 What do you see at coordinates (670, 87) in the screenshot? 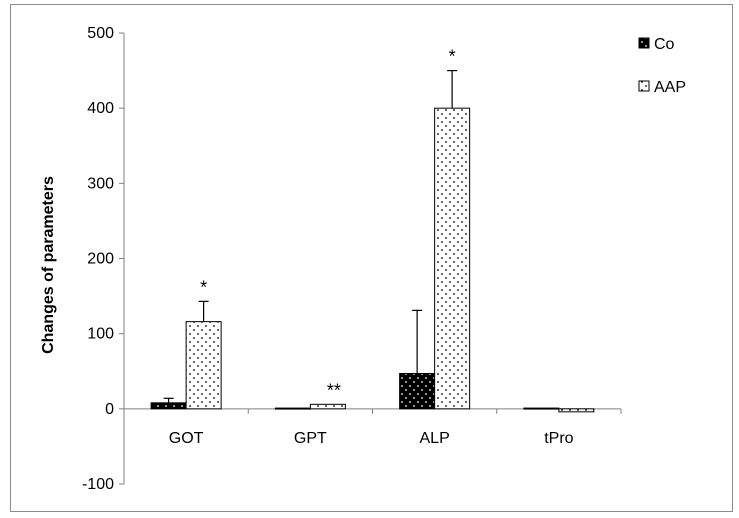
I see `legend-label-aap: AAP` at bounding box center [670, 87].